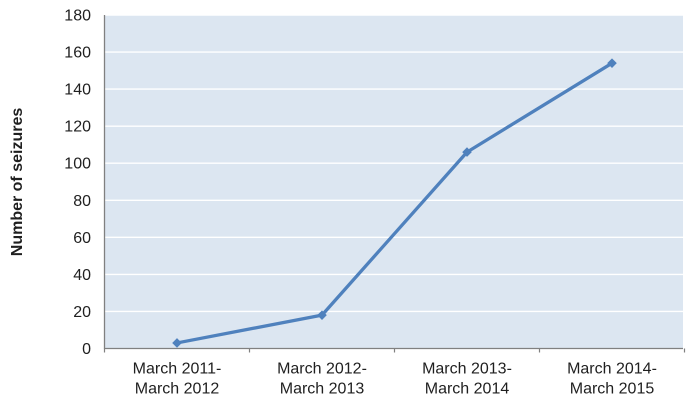 Image resolution: width=687 pixels, height=412 pixels. Describe the element at coordinates (177, 379) in the screenshot. I see `x-category-label: March 2011- March 2012` at that location.